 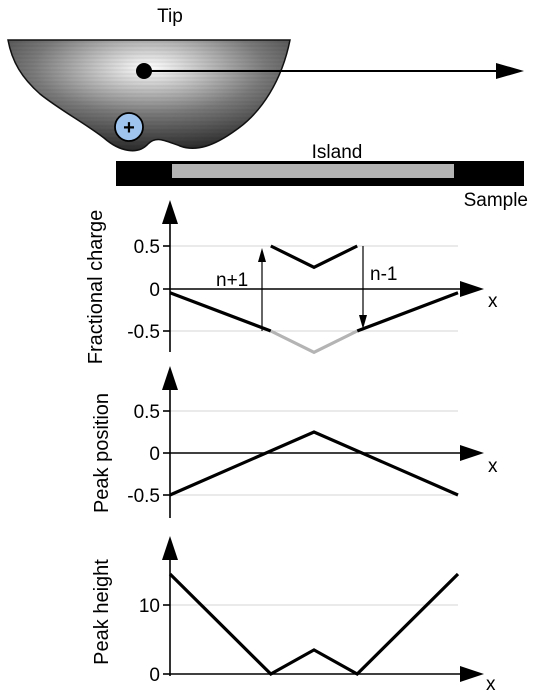 I want to click on annotation-label: n-1, so click(x=383, y=274).